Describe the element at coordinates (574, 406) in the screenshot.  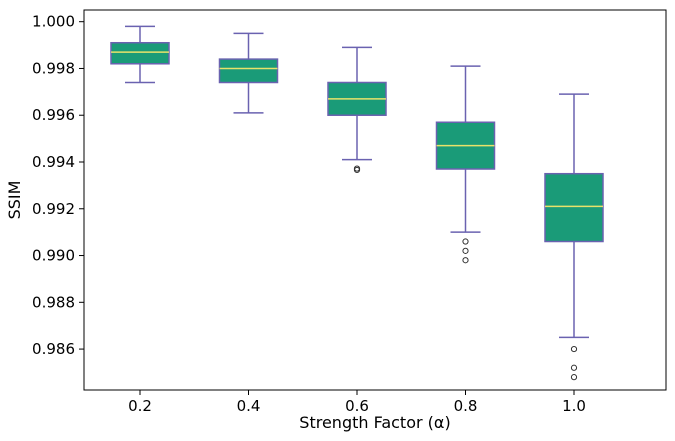
I see `x-tick-label: 1.0` at that location.